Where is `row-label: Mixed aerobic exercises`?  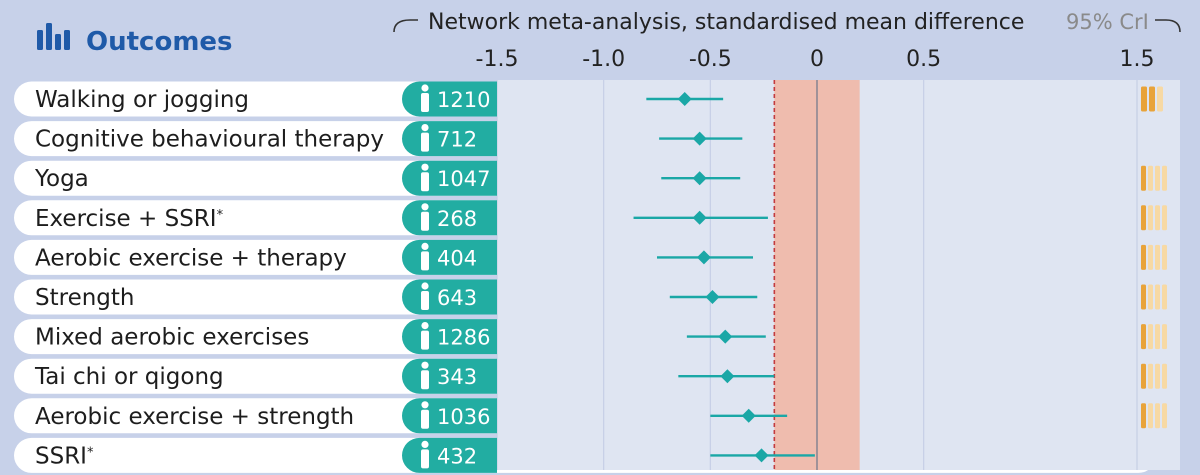
row-label: Mixed aerobic exercises is located at coordinates (172, 338).